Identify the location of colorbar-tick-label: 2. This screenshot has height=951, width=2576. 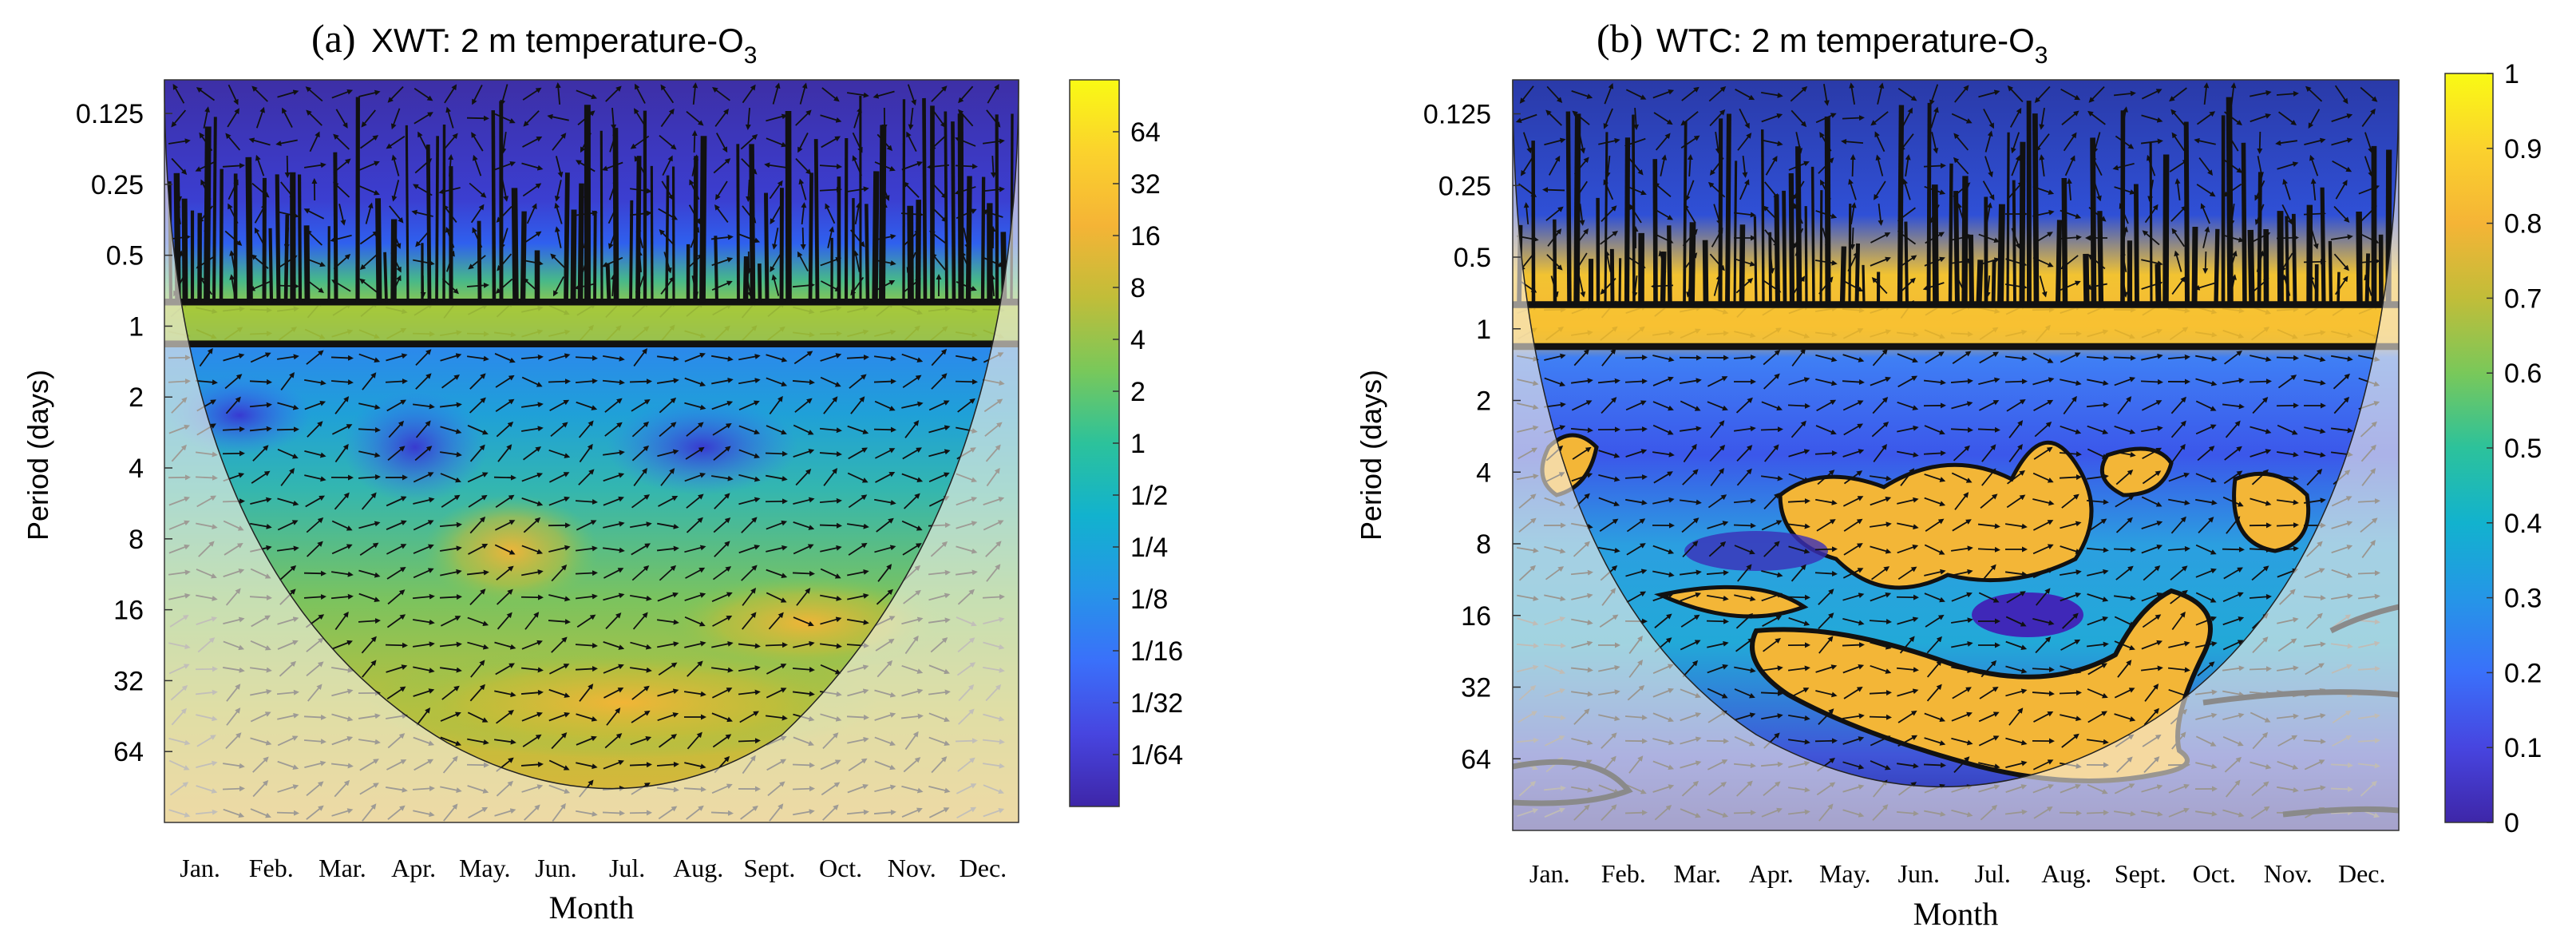
(1138, 392).